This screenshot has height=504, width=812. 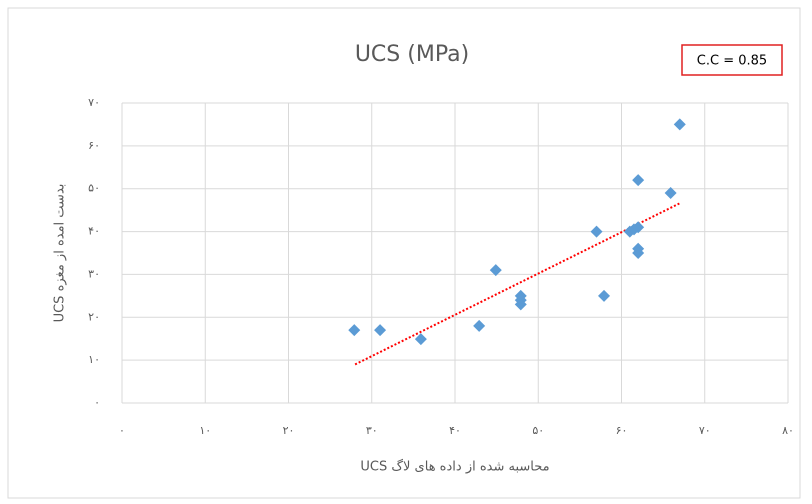 I want to click on annotation: C.C = 0.85, so click(x=732, y=61).